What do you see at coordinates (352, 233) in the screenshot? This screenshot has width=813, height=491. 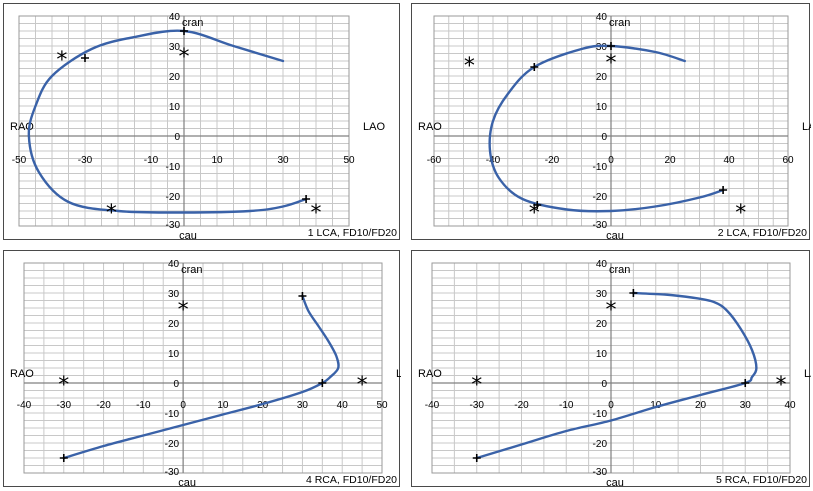 I see `chart-caption: 1 LCA, FD10/FD20` at bounding box center [352, 233].